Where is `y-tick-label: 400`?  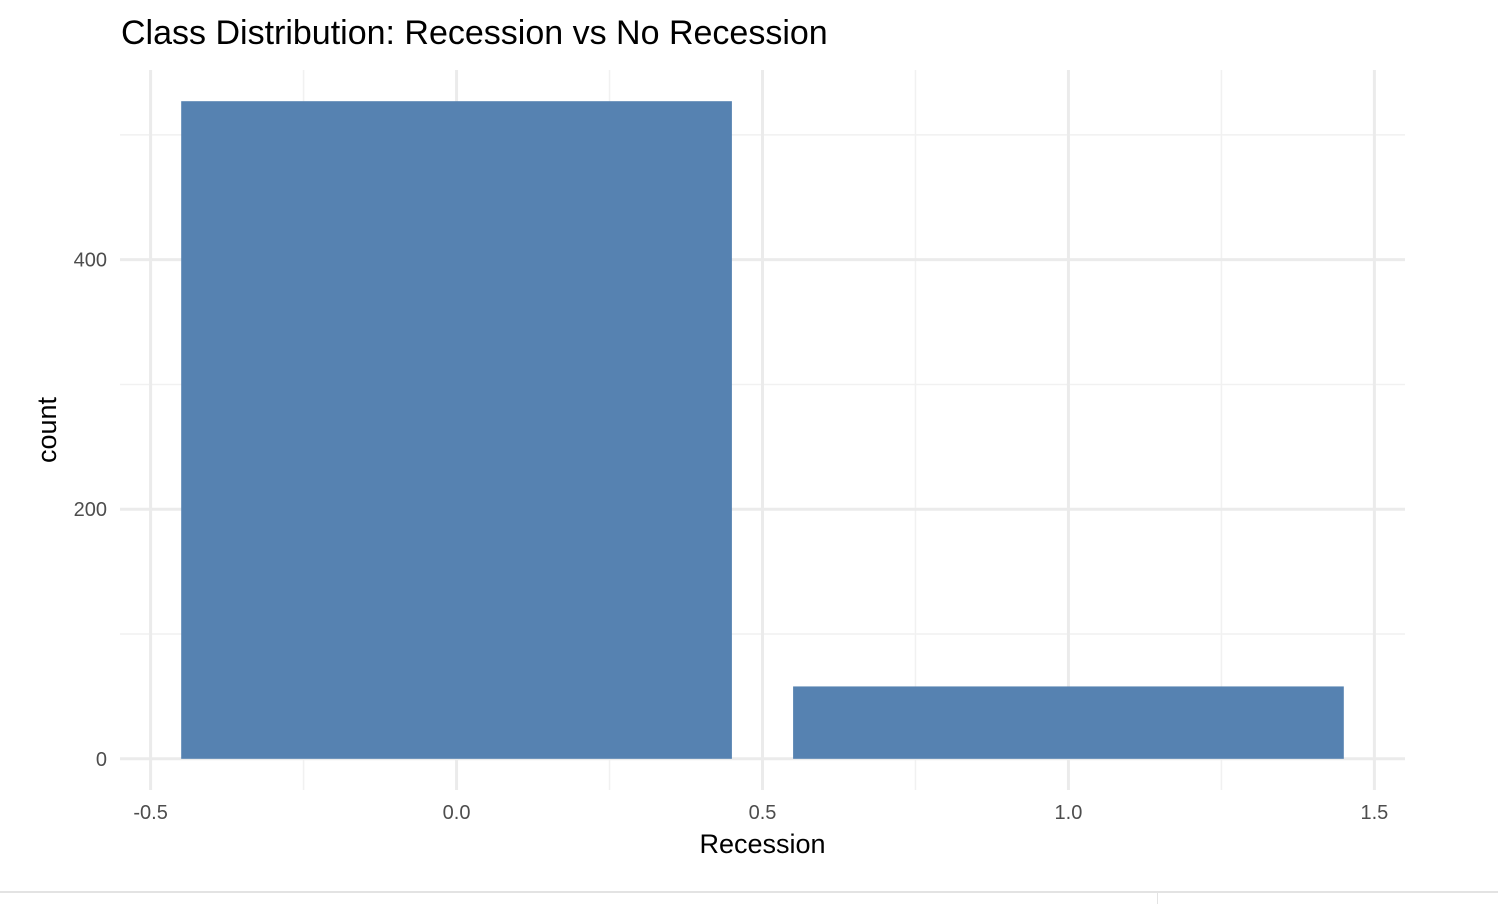 y-tick-label: 400 is located at coordinates (90, 261).